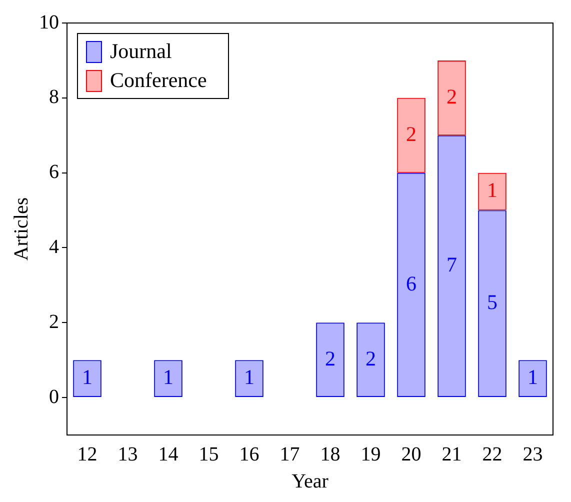 The width and height of the screenshot is (571, 502). Describe the element at coordinates (54, 172) in the screenshot. I see `y-tick-label: 6` at that location.